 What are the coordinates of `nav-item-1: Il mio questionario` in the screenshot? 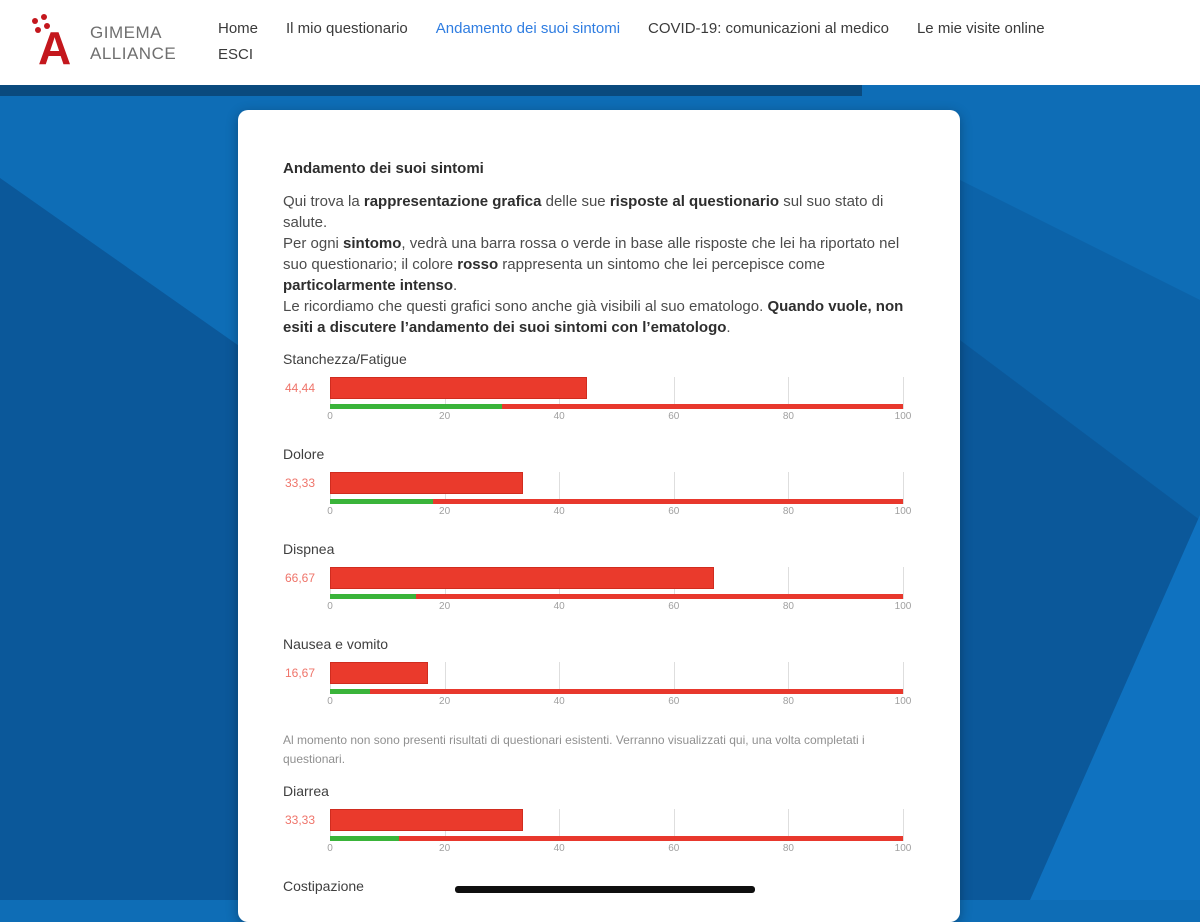 It's located at (347, 28).